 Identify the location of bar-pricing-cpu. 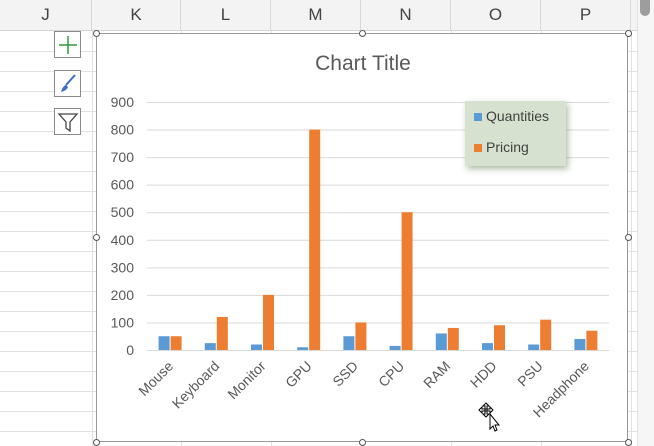
(407, 281).